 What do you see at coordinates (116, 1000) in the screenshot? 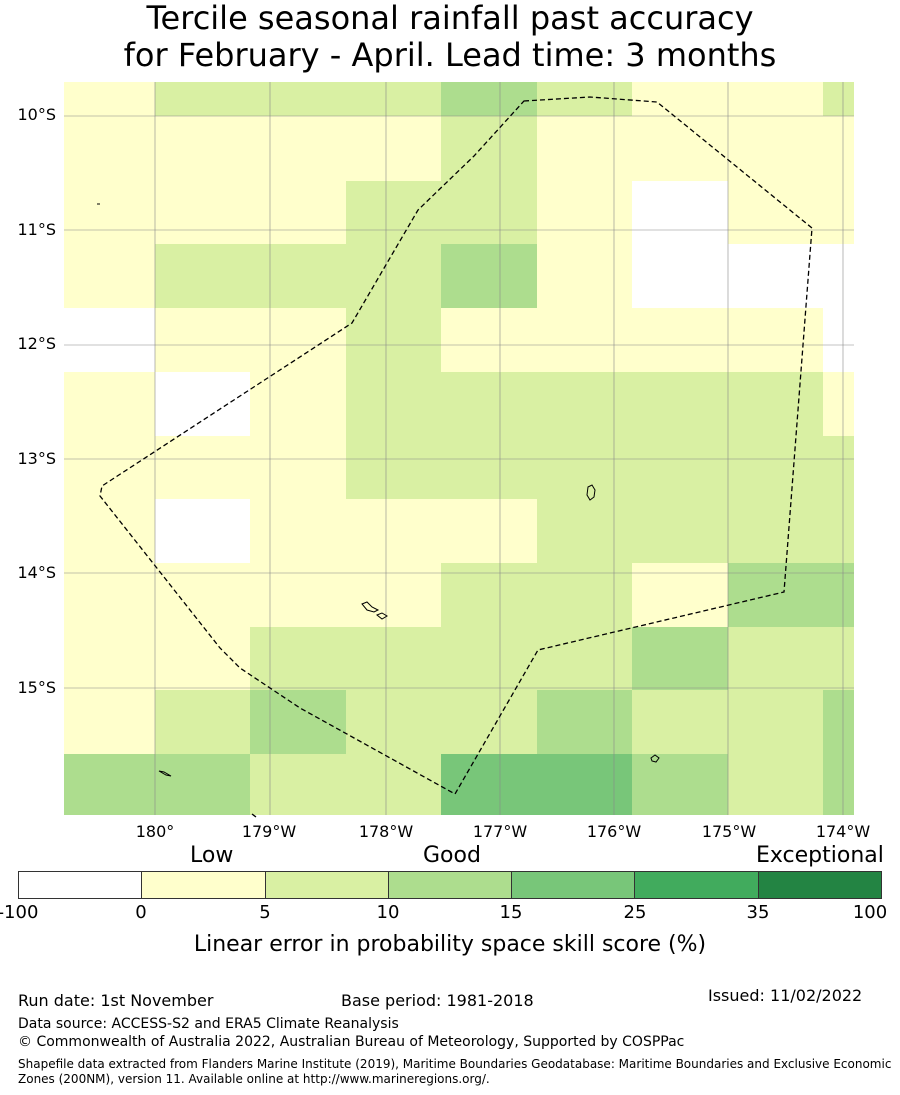
I see `run-date: Run date: 1st November` at bounding box center [116, 1000].